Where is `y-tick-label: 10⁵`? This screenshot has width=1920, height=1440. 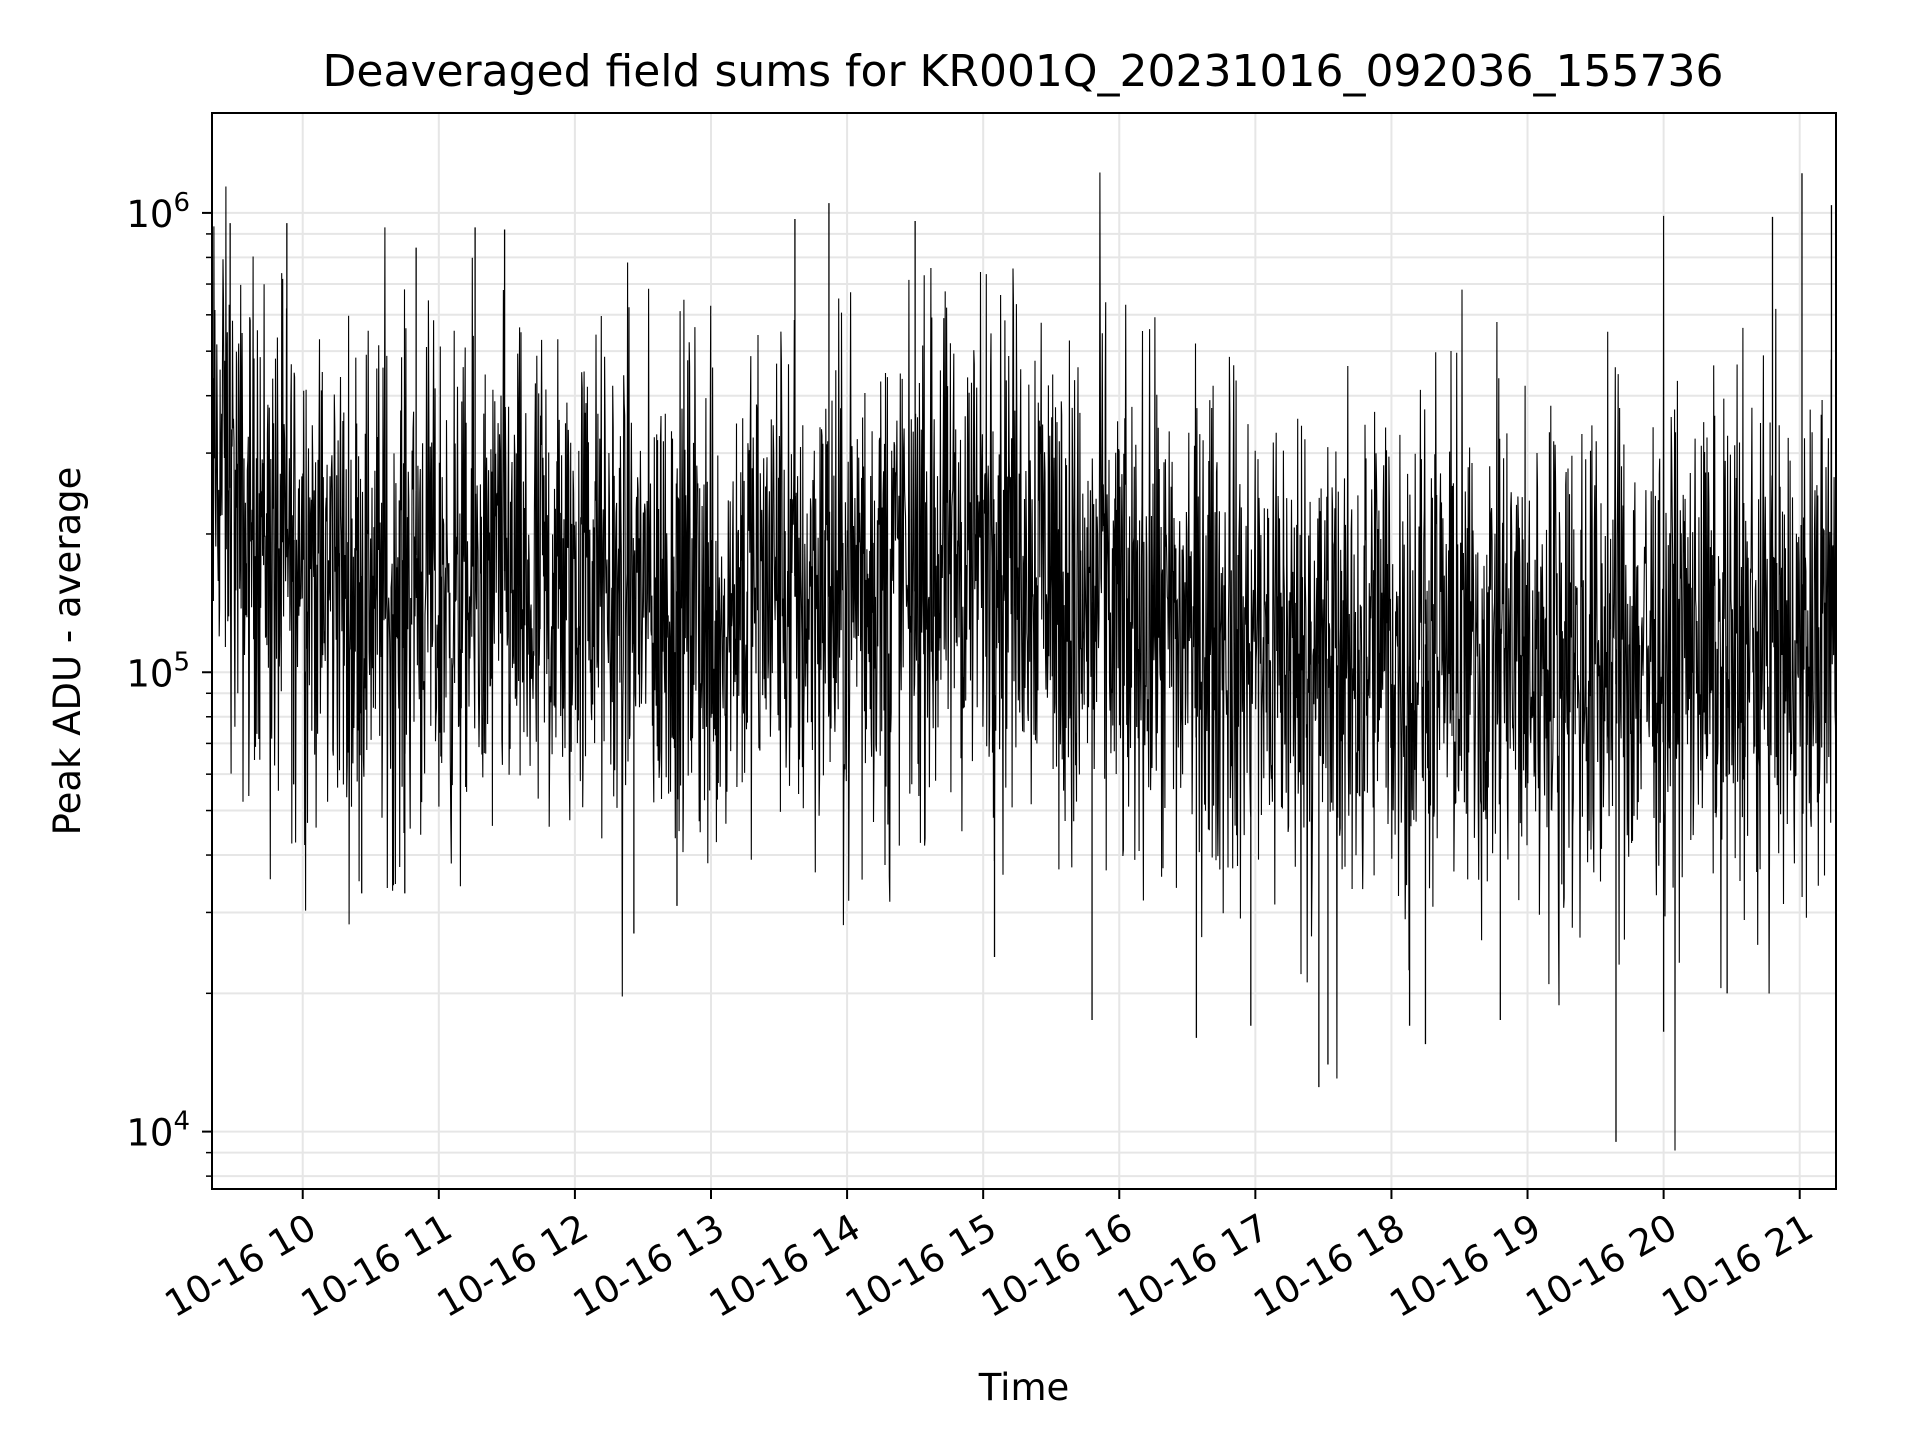 y-tick-label: 10⁵ is located at coordinates (158, 671).